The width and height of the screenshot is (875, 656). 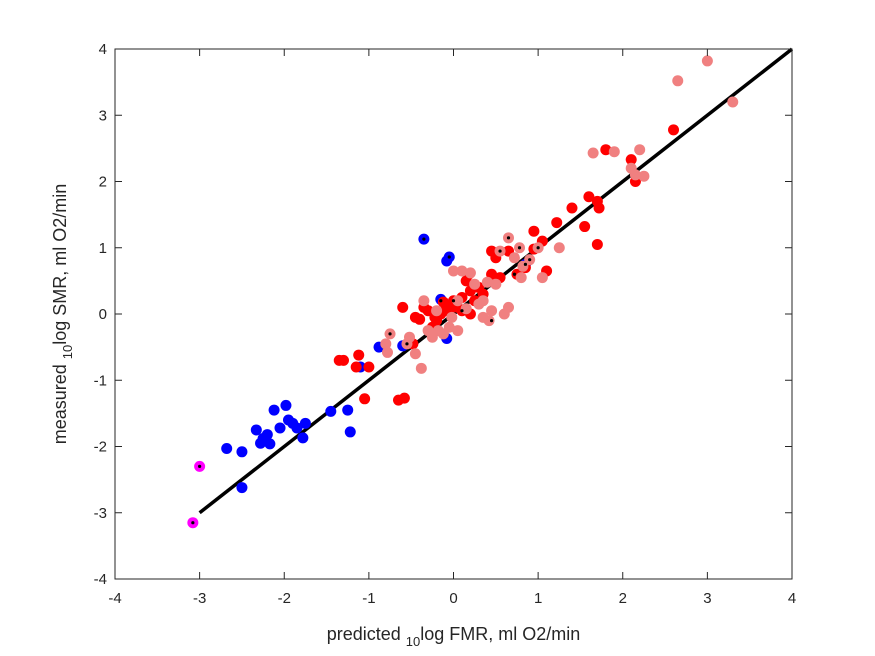 I want to click on x-tick-label: 4, so click(x=792, y=598).